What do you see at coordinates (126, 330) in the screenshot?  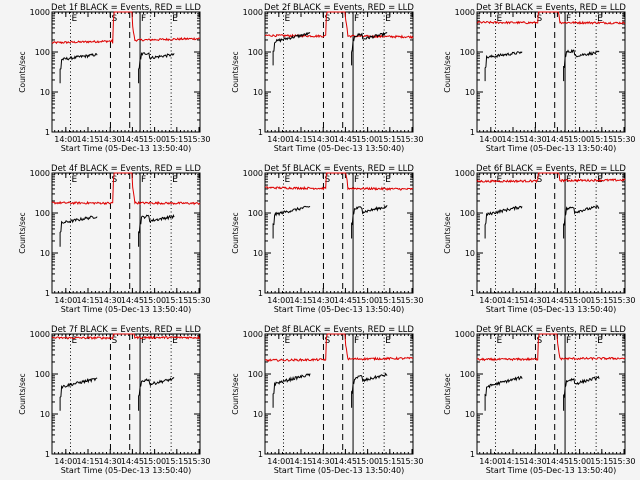 I see `panel-title: Det 7f BLACK = Events, RED = LLD` at bounding box center [126, 330].